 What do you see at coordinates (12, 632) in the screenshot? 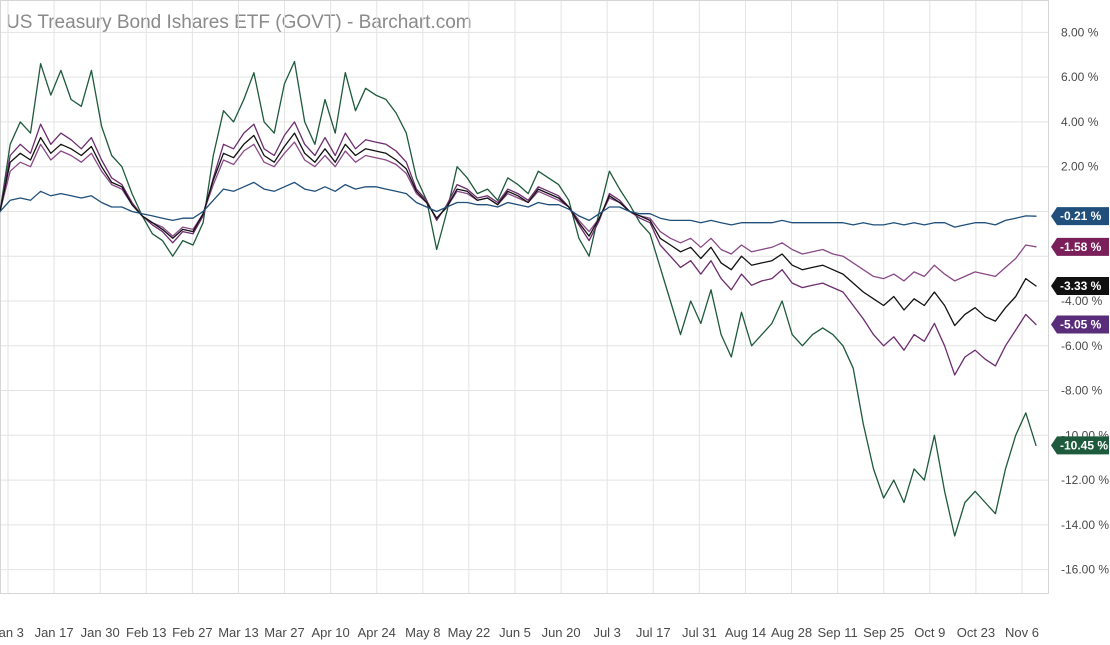
I see `x-tick-label: Jan 3` at bounding box center [12, 632].